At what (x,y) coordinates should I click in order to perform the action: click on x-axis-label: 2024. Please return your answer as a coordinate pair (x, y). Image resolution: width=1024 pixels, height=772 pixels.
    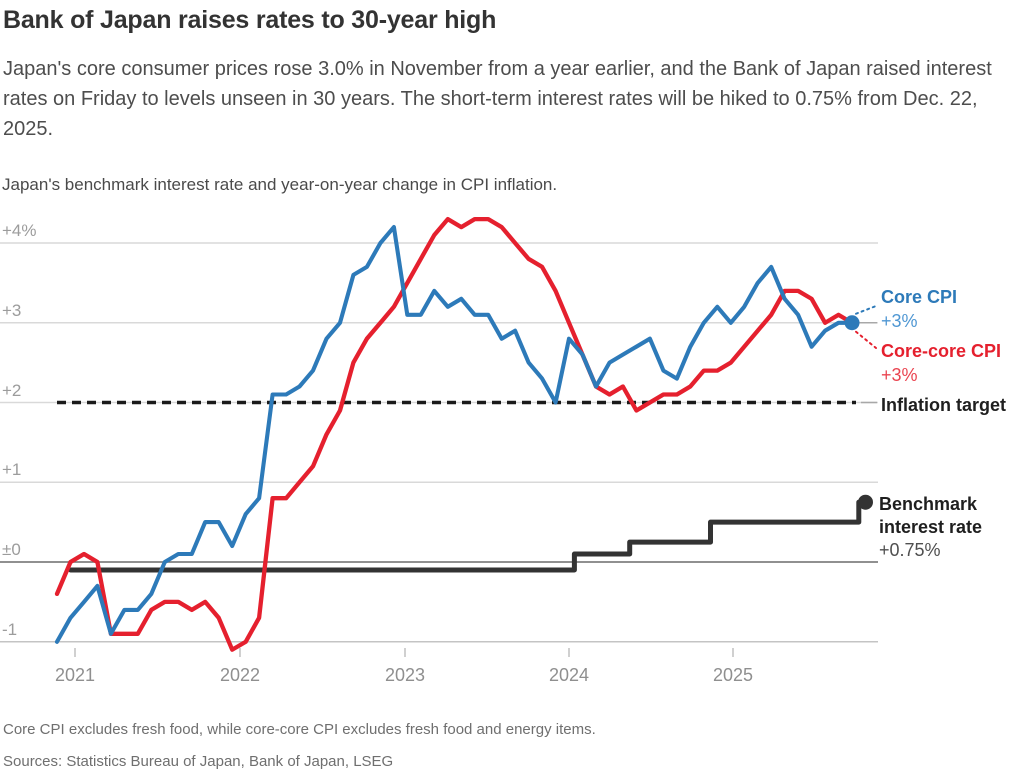
    Looking at the image, I should click on (569, 675).